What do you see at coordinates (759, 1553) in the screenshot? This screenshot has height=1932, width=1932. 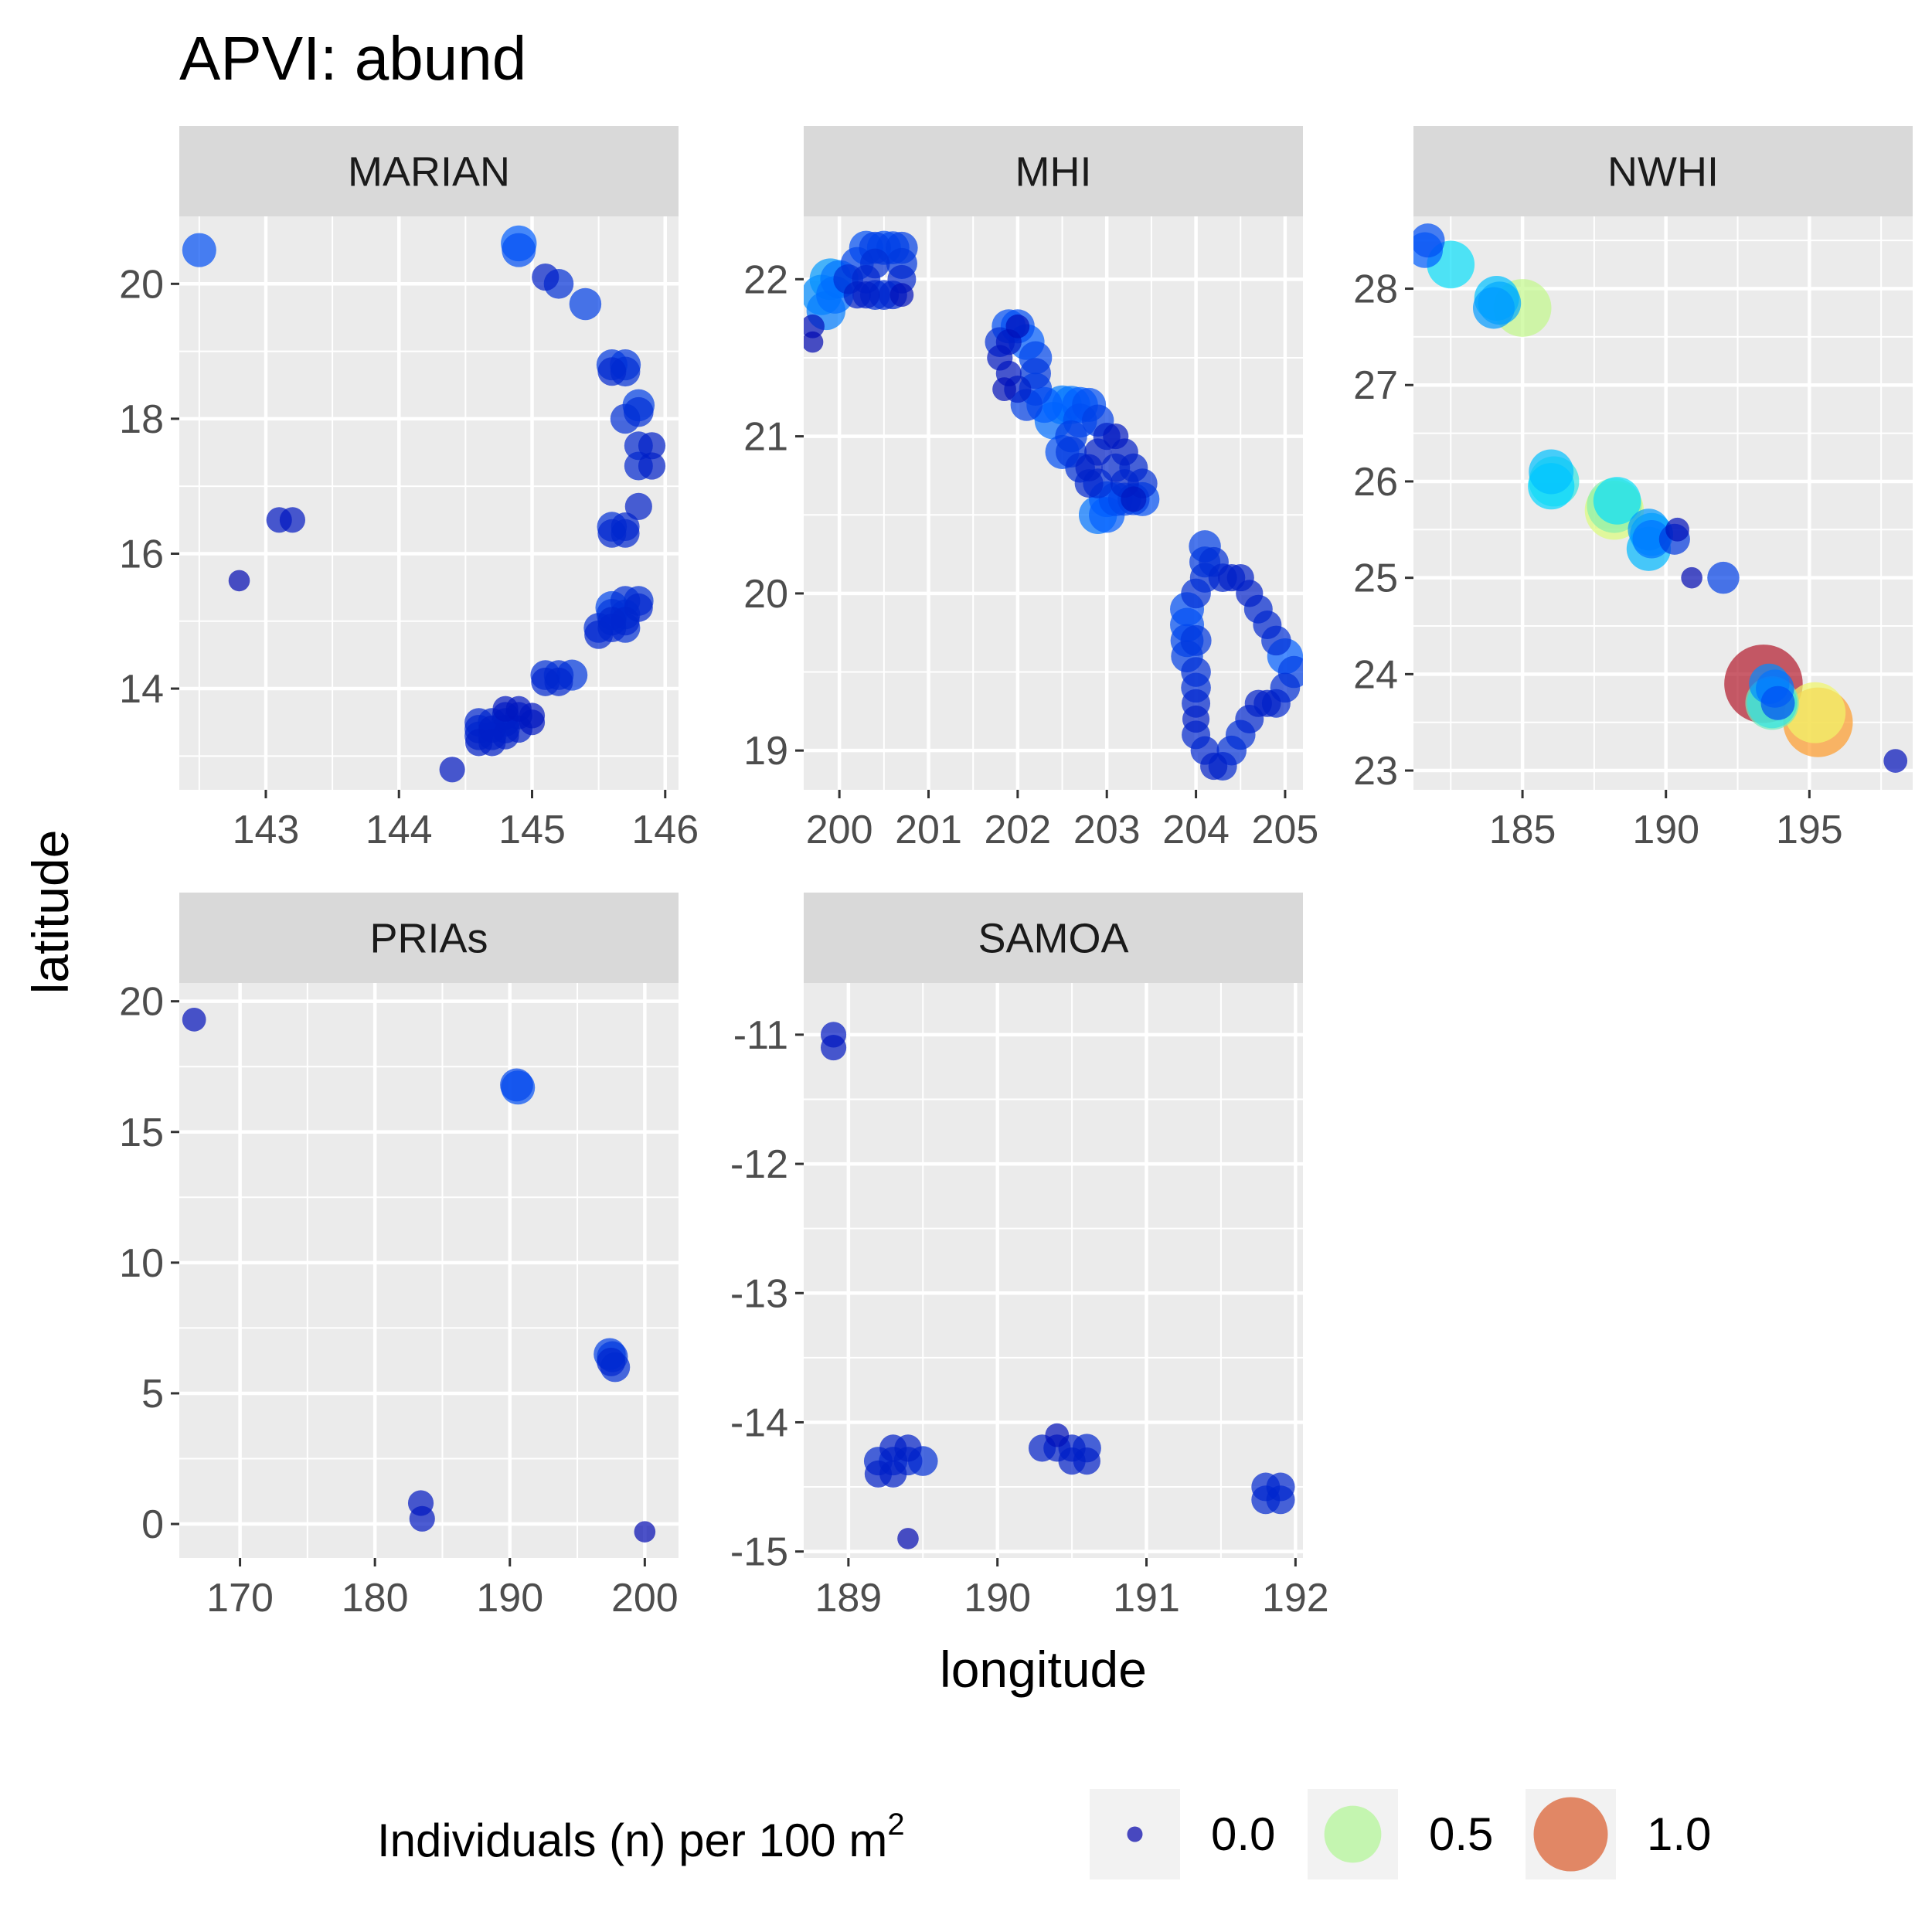 I see `y-tick-label: -15` at bounding box center [759, 1553].